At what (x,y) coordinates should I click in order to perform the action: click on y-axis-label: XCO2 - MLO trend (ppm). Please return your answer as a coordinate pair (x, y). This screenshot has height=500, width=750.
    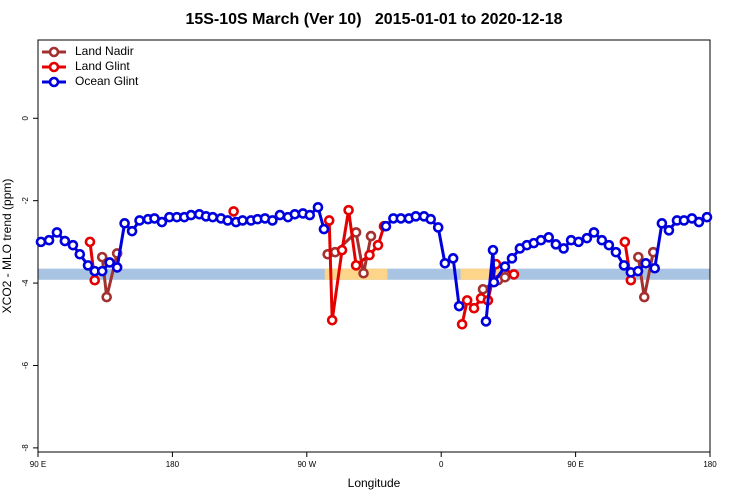
    Looking at the image, I should click on (7, 246).